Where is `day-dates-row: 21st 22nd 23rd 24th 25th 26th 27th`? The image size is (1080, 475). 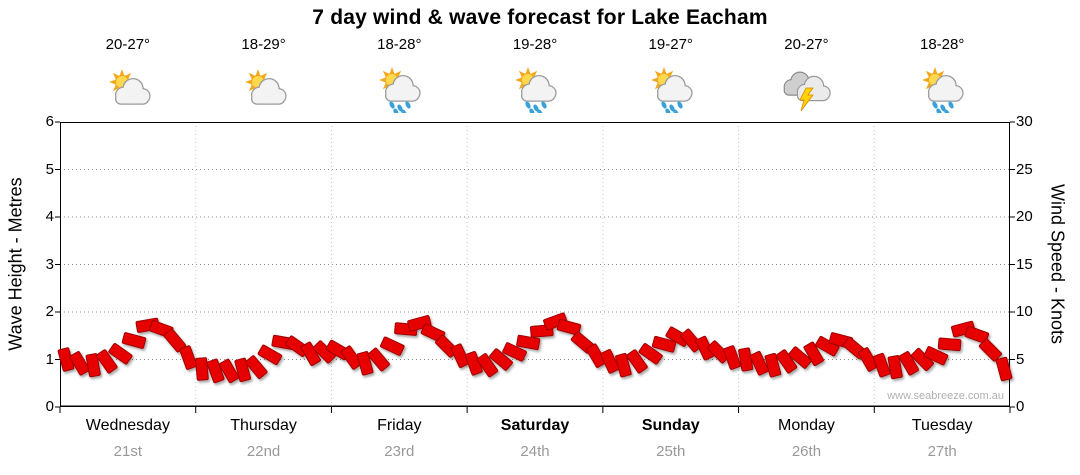
day-dates-row: 21st 22nd 23rd 24th 25th 26th 27th is located at coordinates (535, 451).